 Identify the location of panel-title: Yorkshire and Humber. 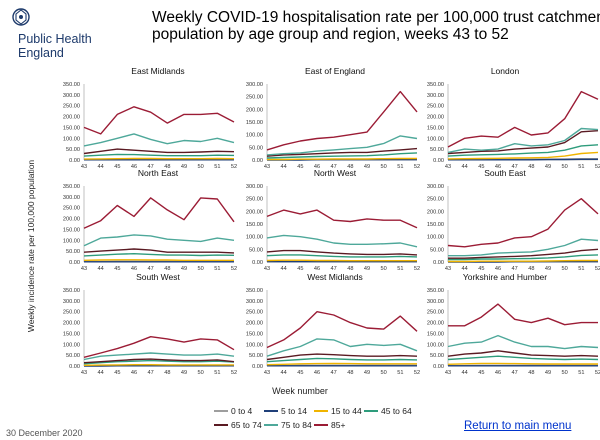
(505, 277).